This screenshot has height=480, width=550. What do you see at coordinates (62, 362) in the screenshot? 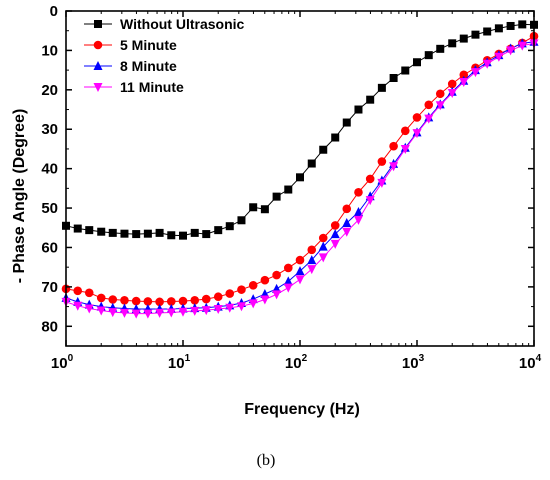
I see `x-tick-label: 10⁰` at bounding box center [62, 362].